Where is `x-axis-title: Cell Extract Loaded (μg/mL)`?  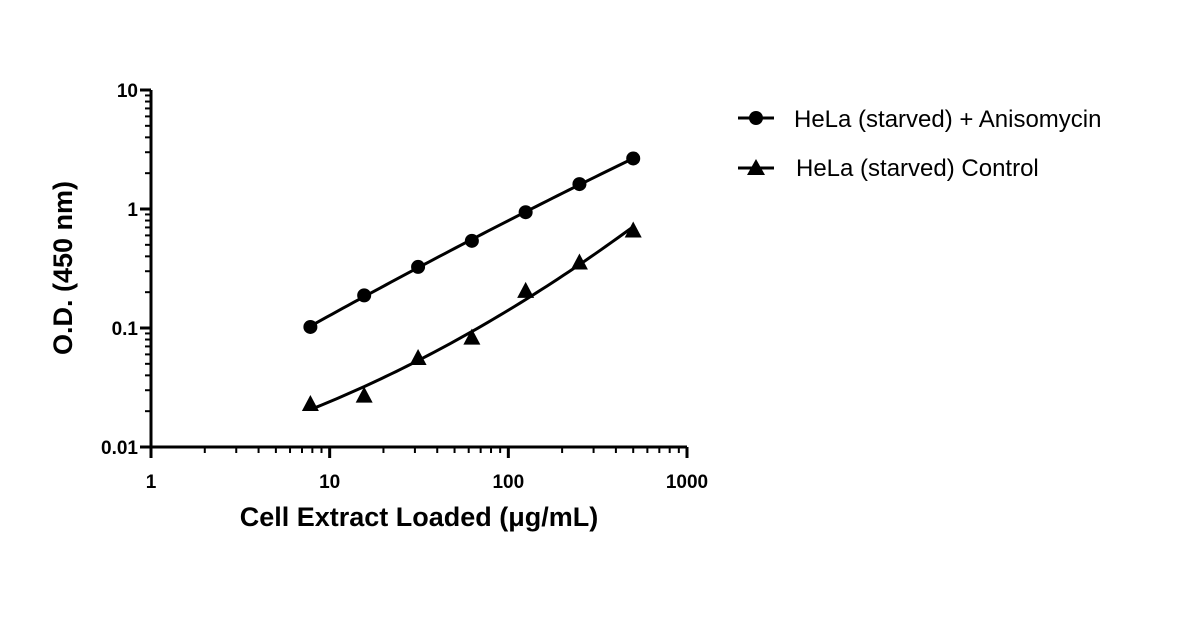 x-axis-title: Cell Extract Loaded (μg/mL) is located at coordinates (419, 517).